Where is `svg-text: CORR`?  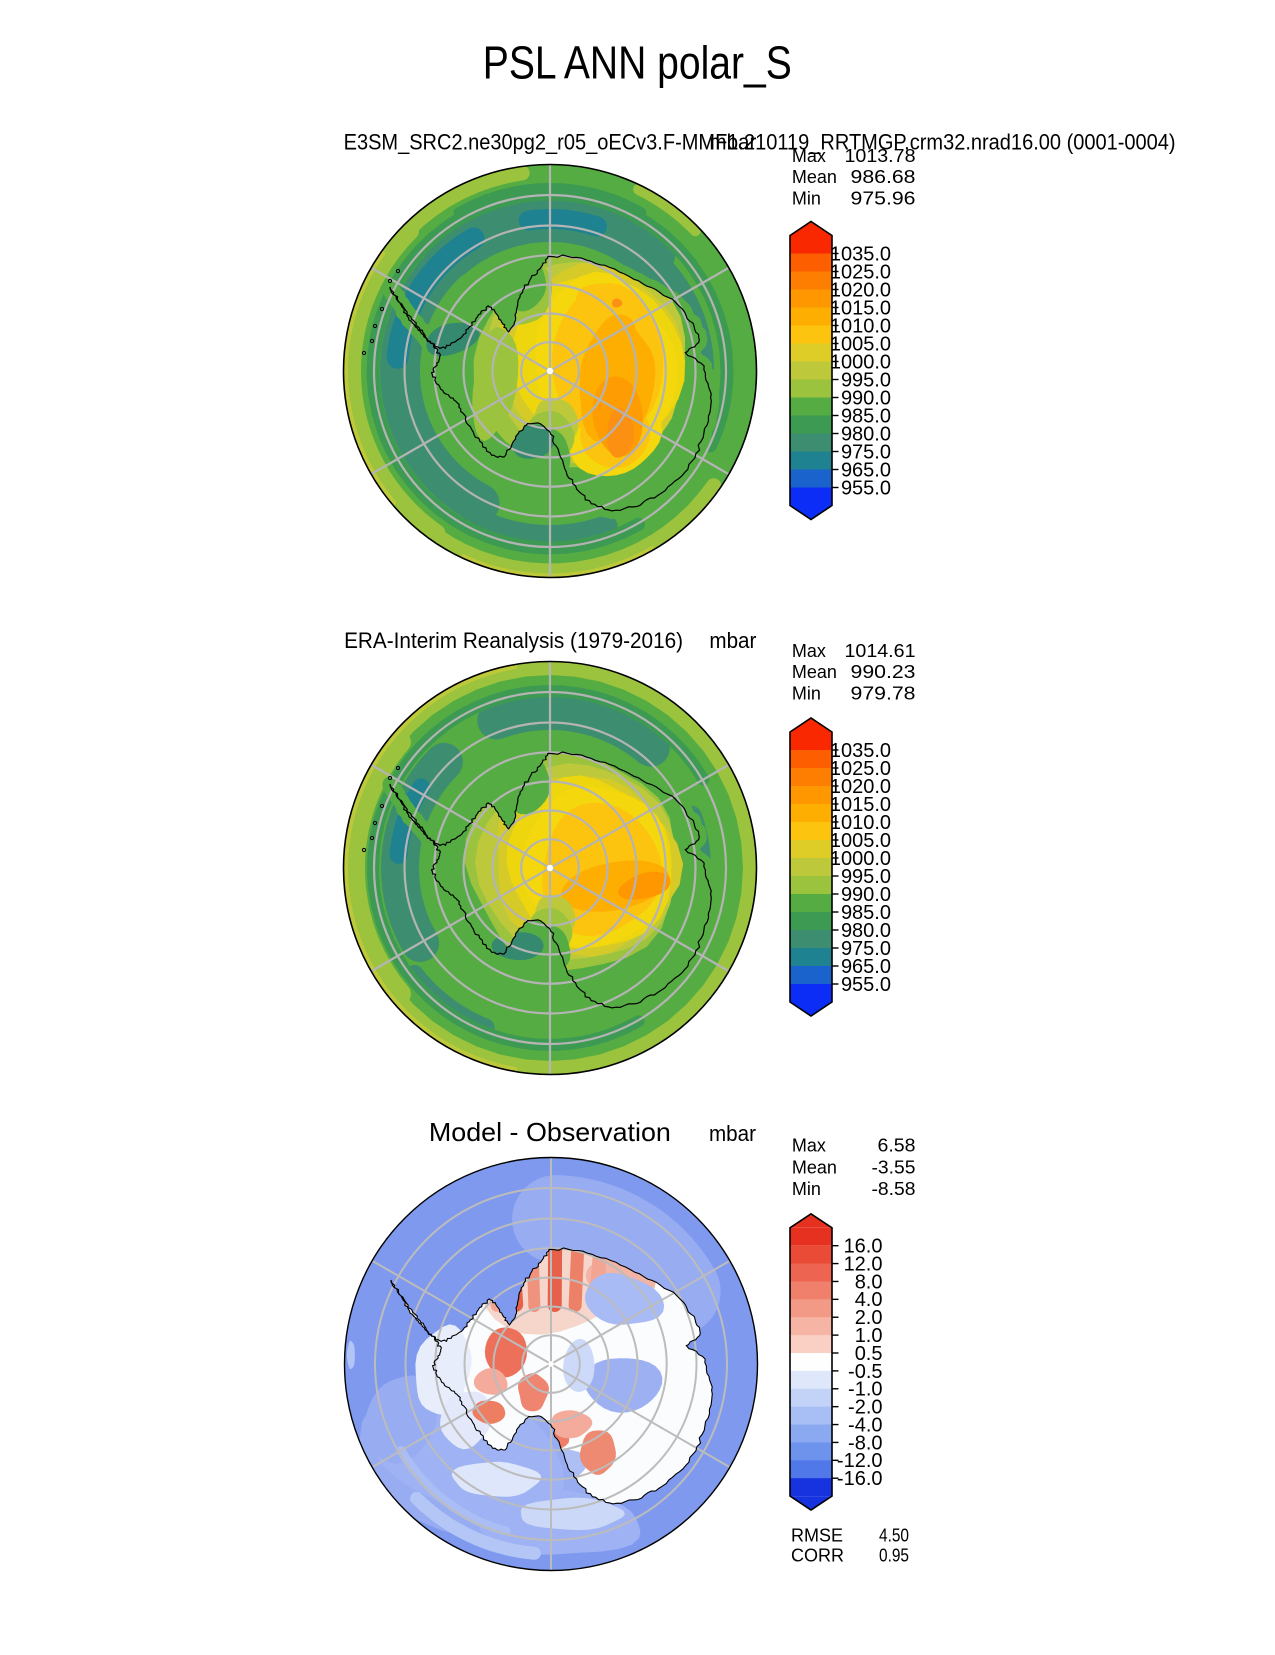 svg-text: CORR is located at coordinates (817, 1555).